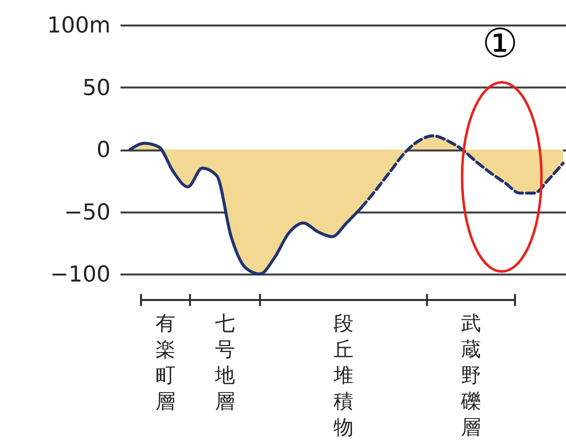 Image resolution: width=566 pixels, height=446 pixels. I want to click on annotation: ①, so click(500, 44).